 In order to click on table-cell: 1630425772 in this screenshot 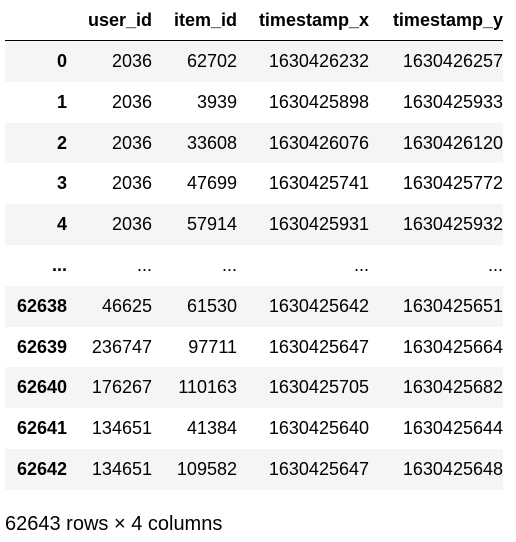, I will do `click(452, 183)`.